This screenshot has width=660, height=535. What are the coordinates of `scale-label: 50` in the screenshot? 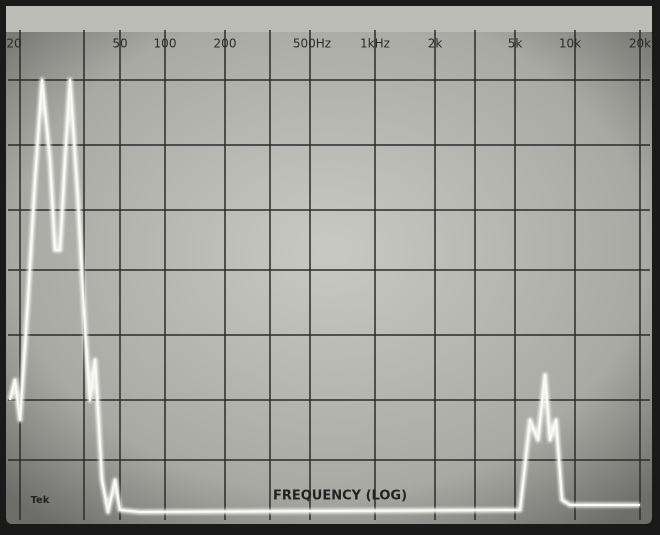 It's located at (119, 44).